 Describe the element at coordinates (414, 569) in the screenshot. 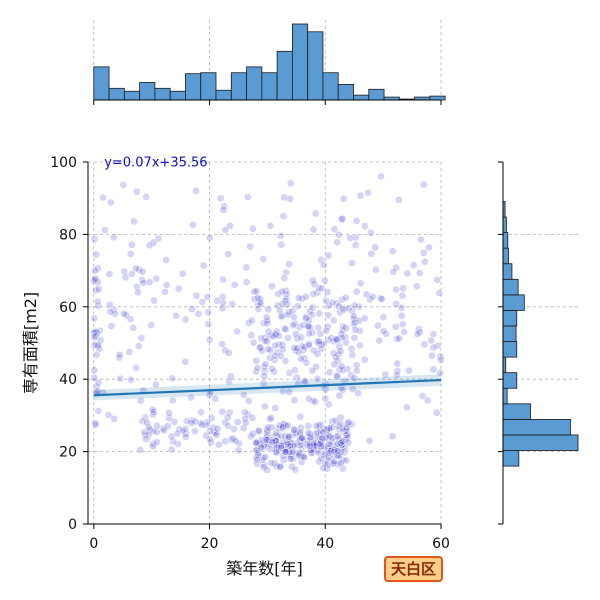

I see `region-badge: 天白区` at that location.